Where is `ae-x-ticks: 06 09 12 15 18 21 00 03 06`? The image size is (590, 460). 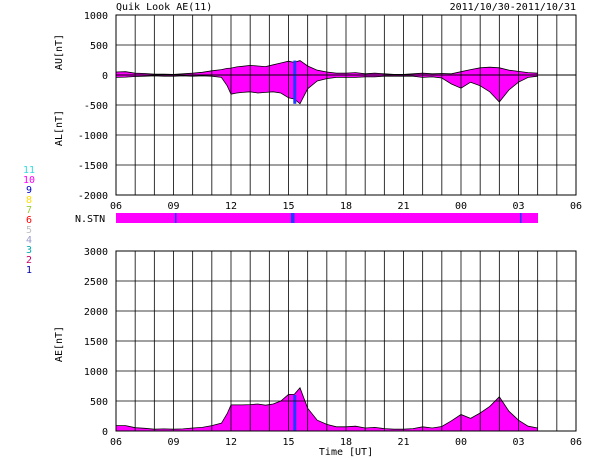 ae-x-ticks: 06 09 12 15 18 21 00 03 06 is located at coordinates (346, 442).